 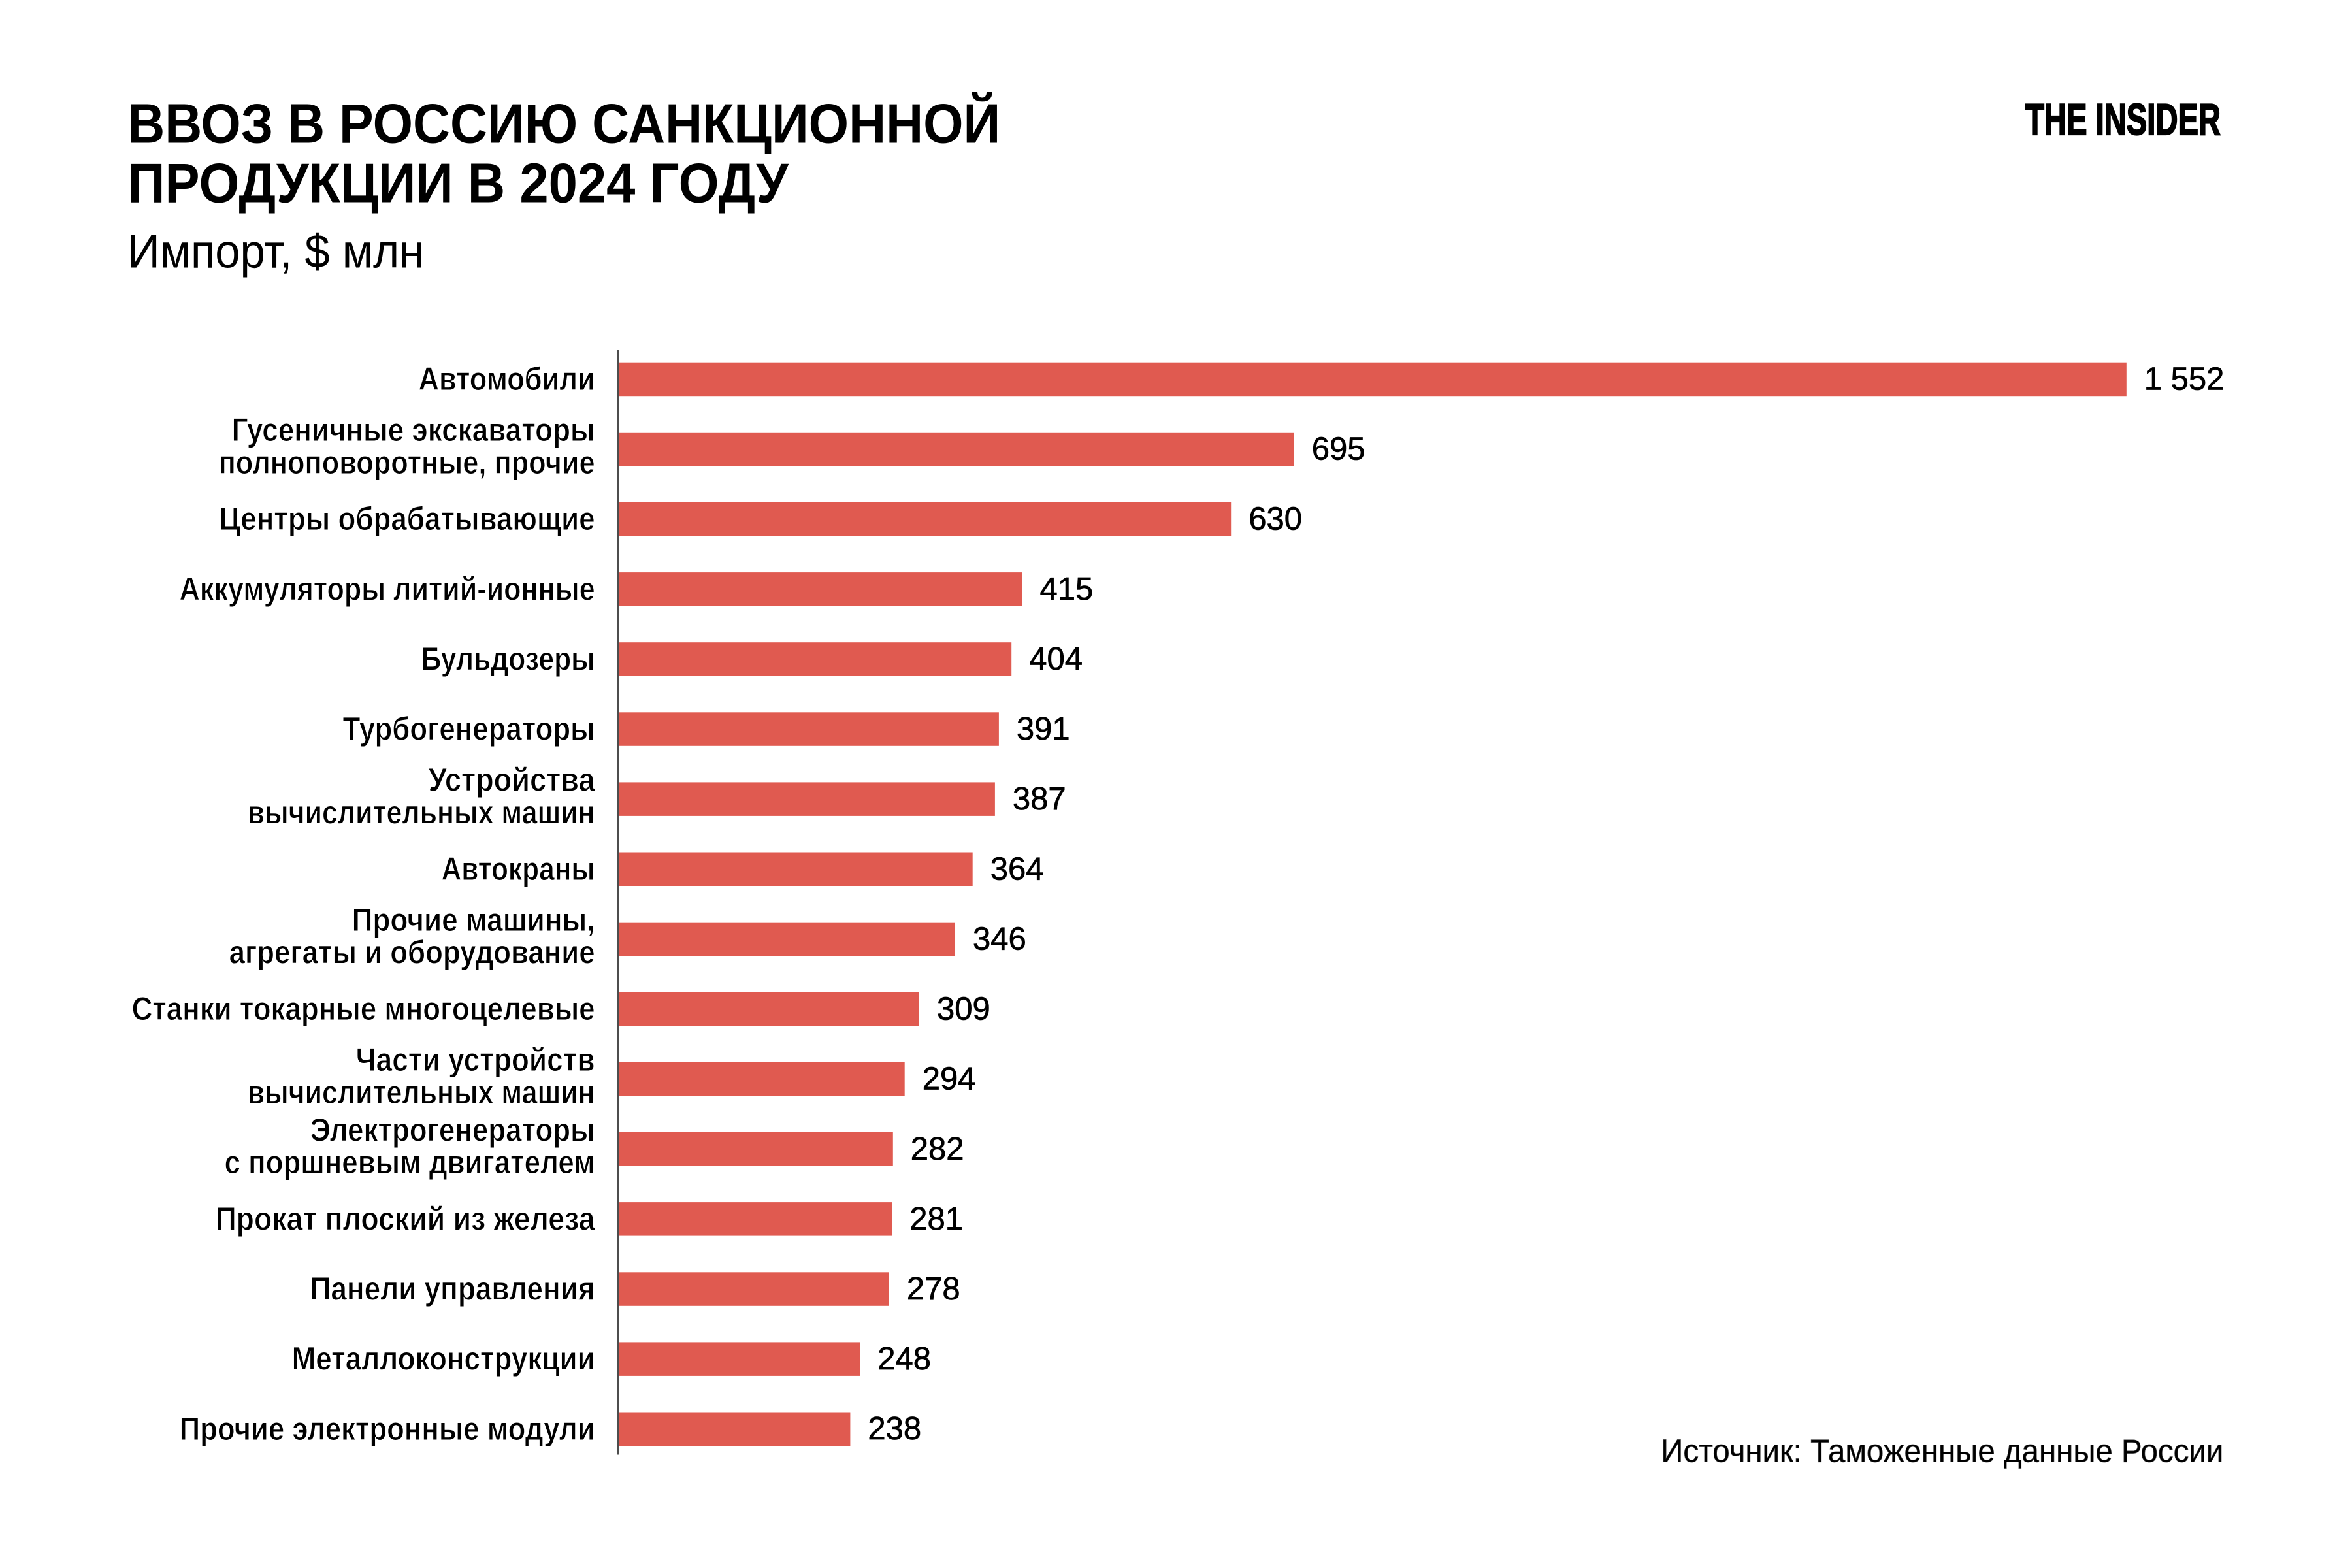 What do you see at coordinates (413, 430) in the screenshot?
I see `svg-text: Гусеничные экскаваторы` at bounding box center [413, 430].